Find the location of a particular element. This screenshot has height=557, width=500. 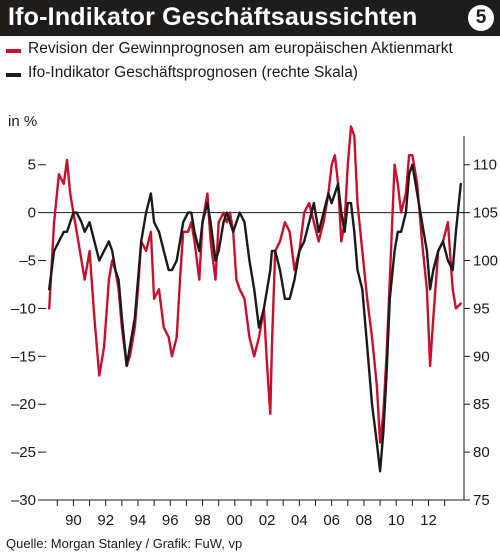

left-tick-label: –25 is located at coordinates (23, 452).